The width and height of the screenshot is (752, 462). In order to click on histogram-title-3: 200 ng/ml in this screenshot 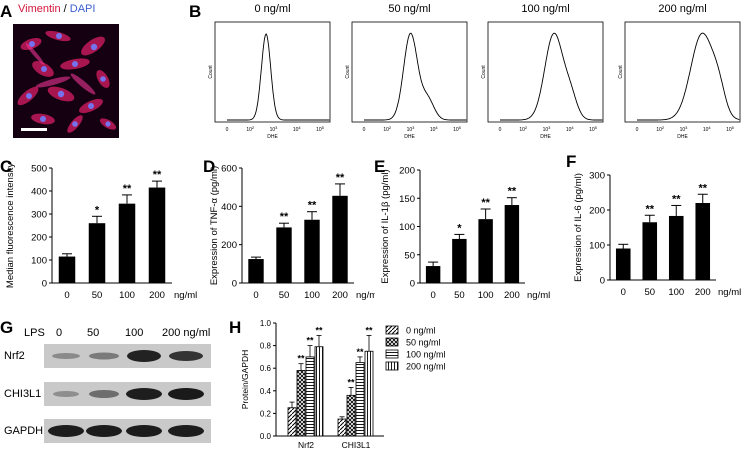, I will do `click(682, 9)`.